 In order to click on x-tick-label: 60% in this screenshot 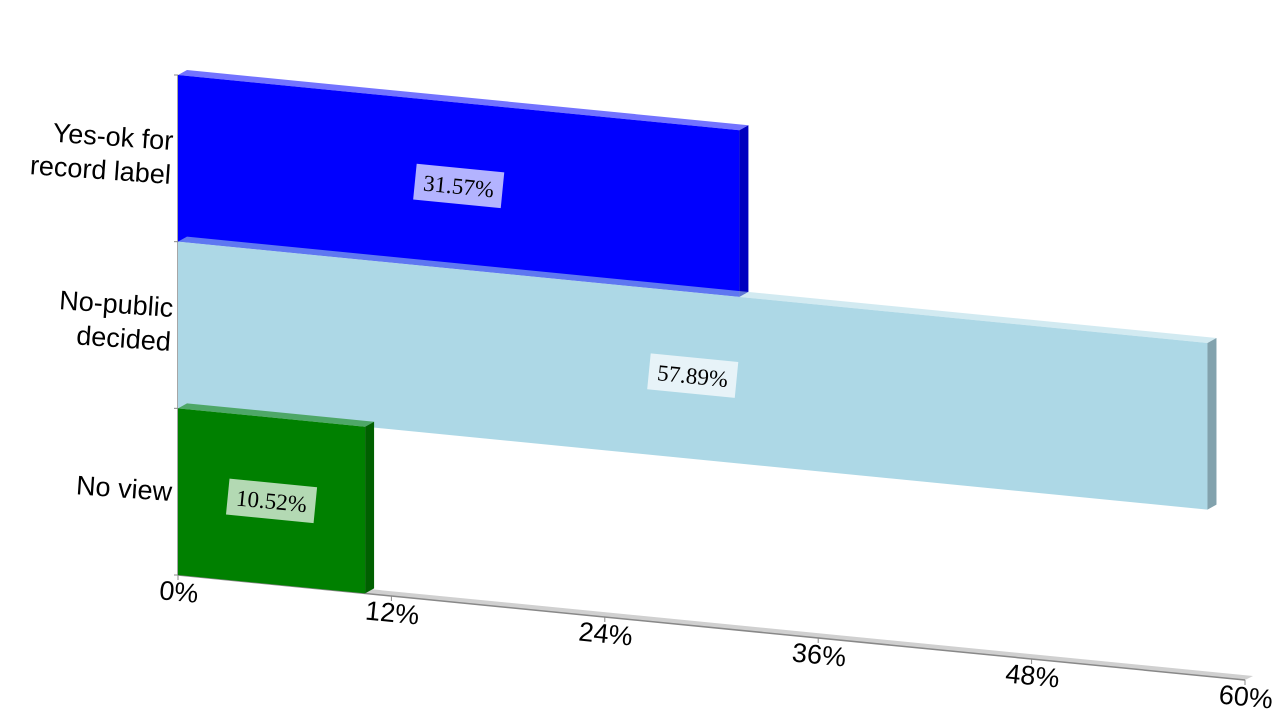, I will do `click(1246, 696)`.